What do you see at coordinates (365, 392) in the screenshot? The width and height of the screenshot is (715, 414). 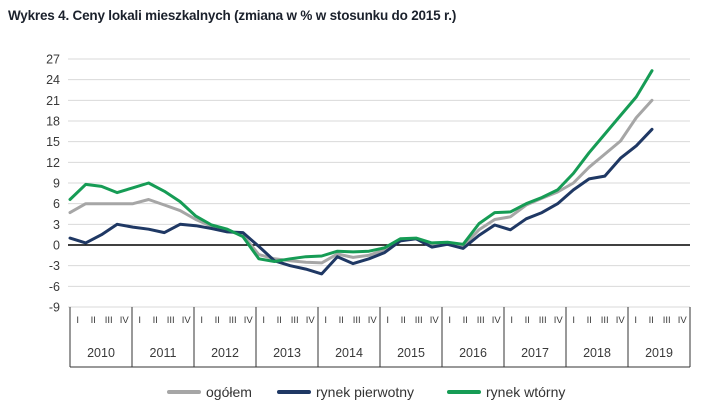 I see `legend-label-pierwotny: rynek pierwotny` at bounding box center [365, 392].